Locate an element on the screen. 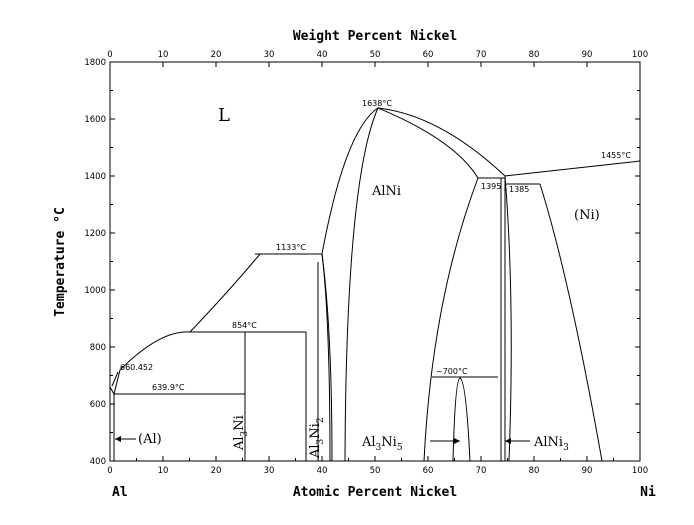 This screenshot has height=525, width=694. ni-liquidus-right is located at coordinates (508, 318).